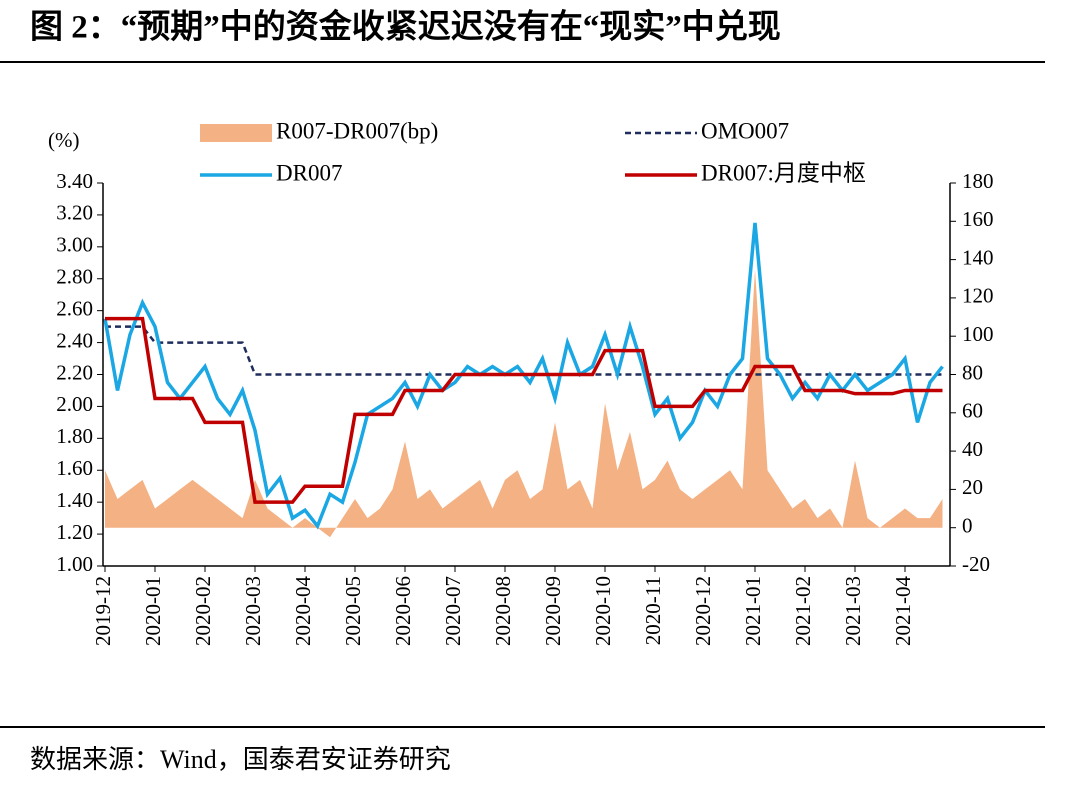 Image resolution: width=1080 pixels, height=797 pixels. I want to click on x-tick-label: 2021-04, so click(903, 611).